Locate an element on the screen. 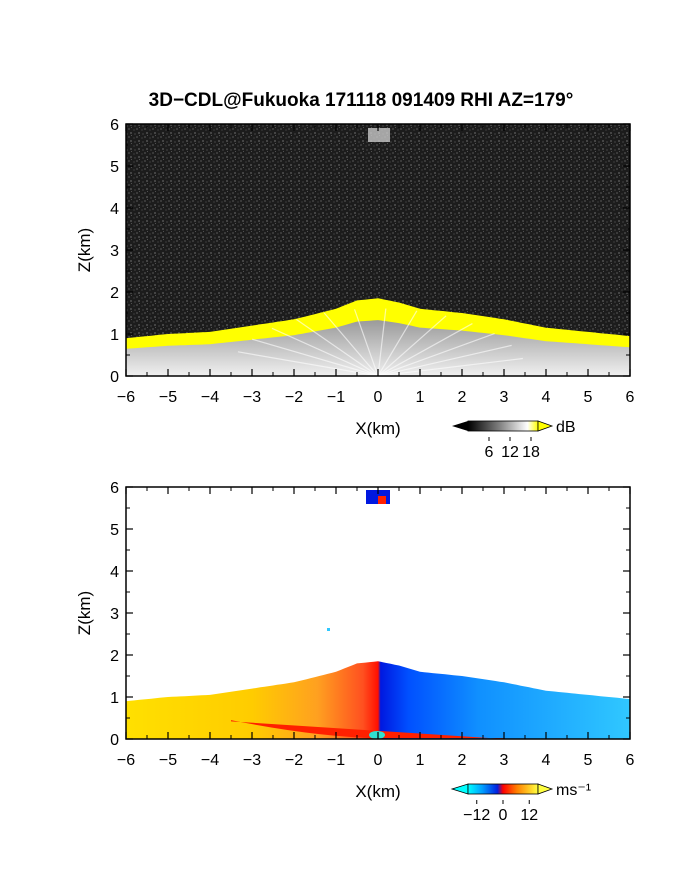 This screenshot has width=680, height=880. reflectivity-xlabel: X(km) is located at coordinates (377, 428).